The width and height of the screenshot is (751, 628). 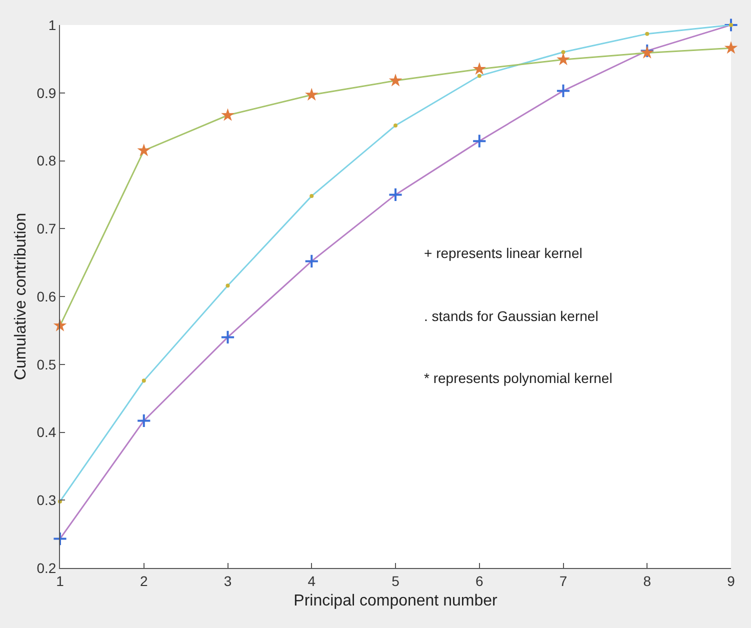 I want to click on y-tick-label: 0.8, so click(x=46, y=160).